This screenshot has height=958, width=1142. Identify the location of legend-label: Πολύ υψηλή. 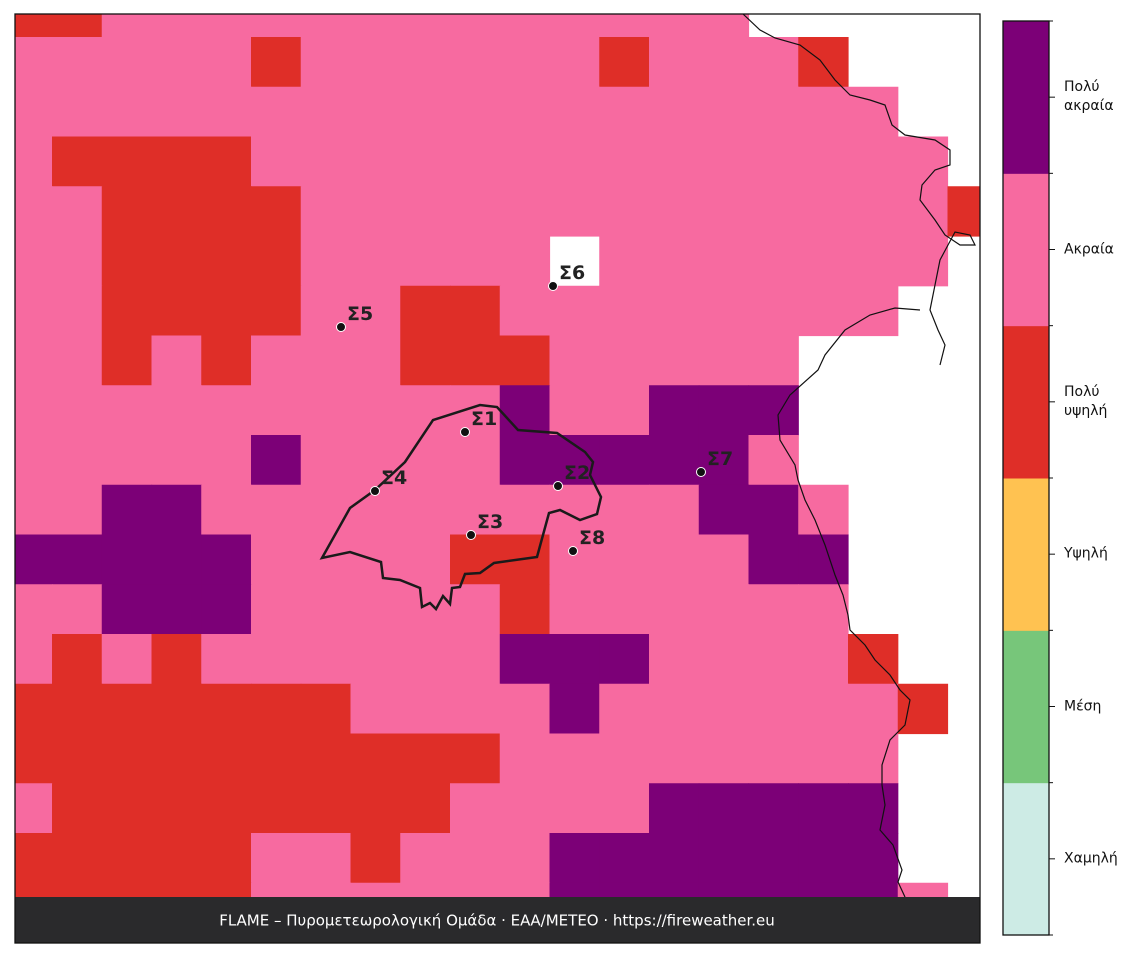
(1086, 401).